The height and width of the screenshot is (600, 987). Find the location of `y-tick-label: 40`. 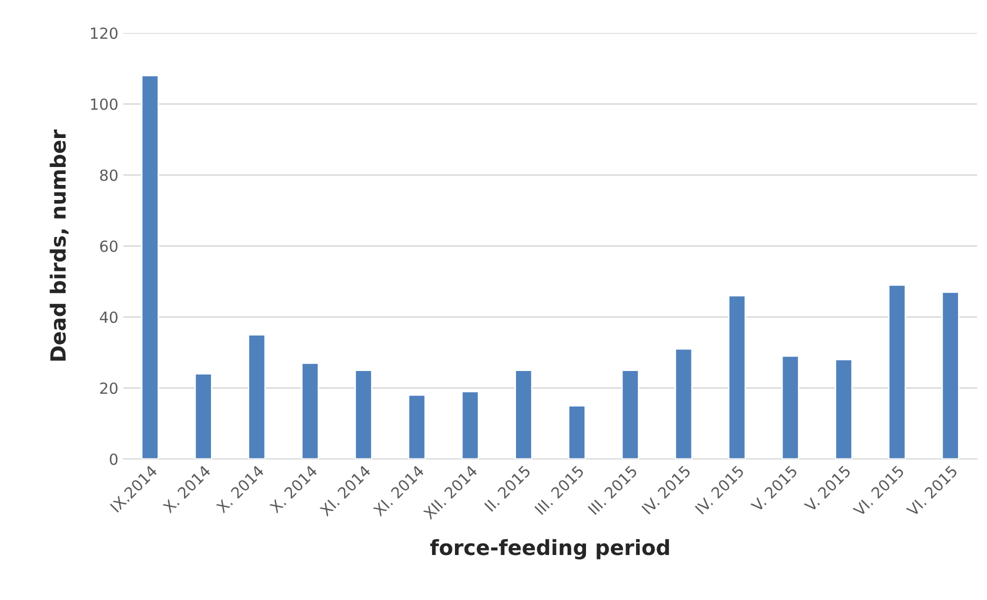

y-tick-label: 40 is located at coordinates (109, 317).